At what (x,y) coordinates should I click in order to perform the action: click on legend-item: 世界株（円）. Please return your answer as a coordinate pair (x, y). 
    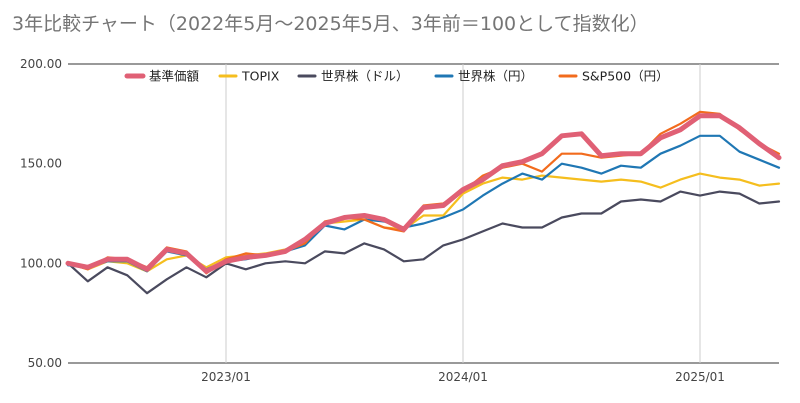
    Looking at the image, I should click on (483, 76).